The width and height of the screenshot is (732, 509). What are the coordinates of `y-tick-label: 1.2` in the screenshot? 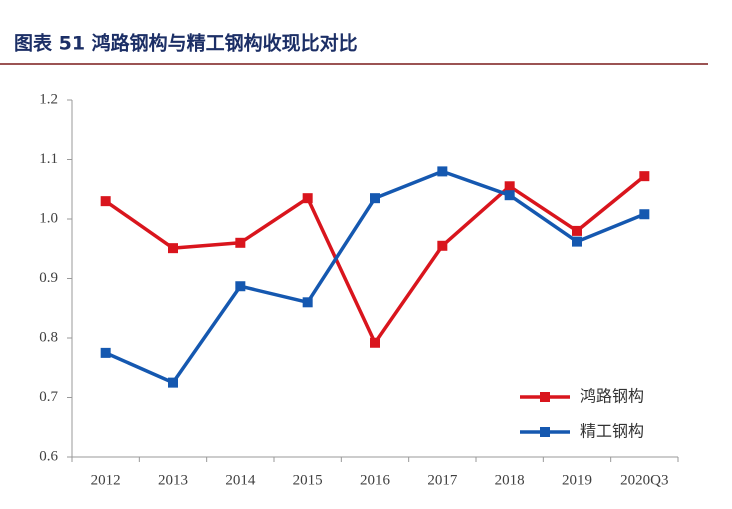 It's located at (48, 99).